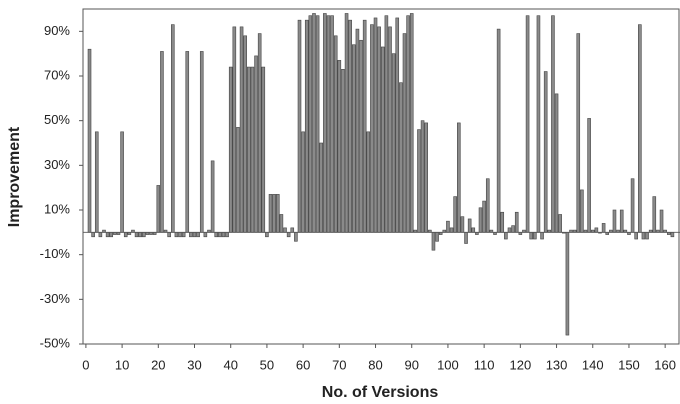  What do you see at coordinates (122, 364) in the screenshot?
I see `x-tick-label: 10` at bounding box center [122, 364].